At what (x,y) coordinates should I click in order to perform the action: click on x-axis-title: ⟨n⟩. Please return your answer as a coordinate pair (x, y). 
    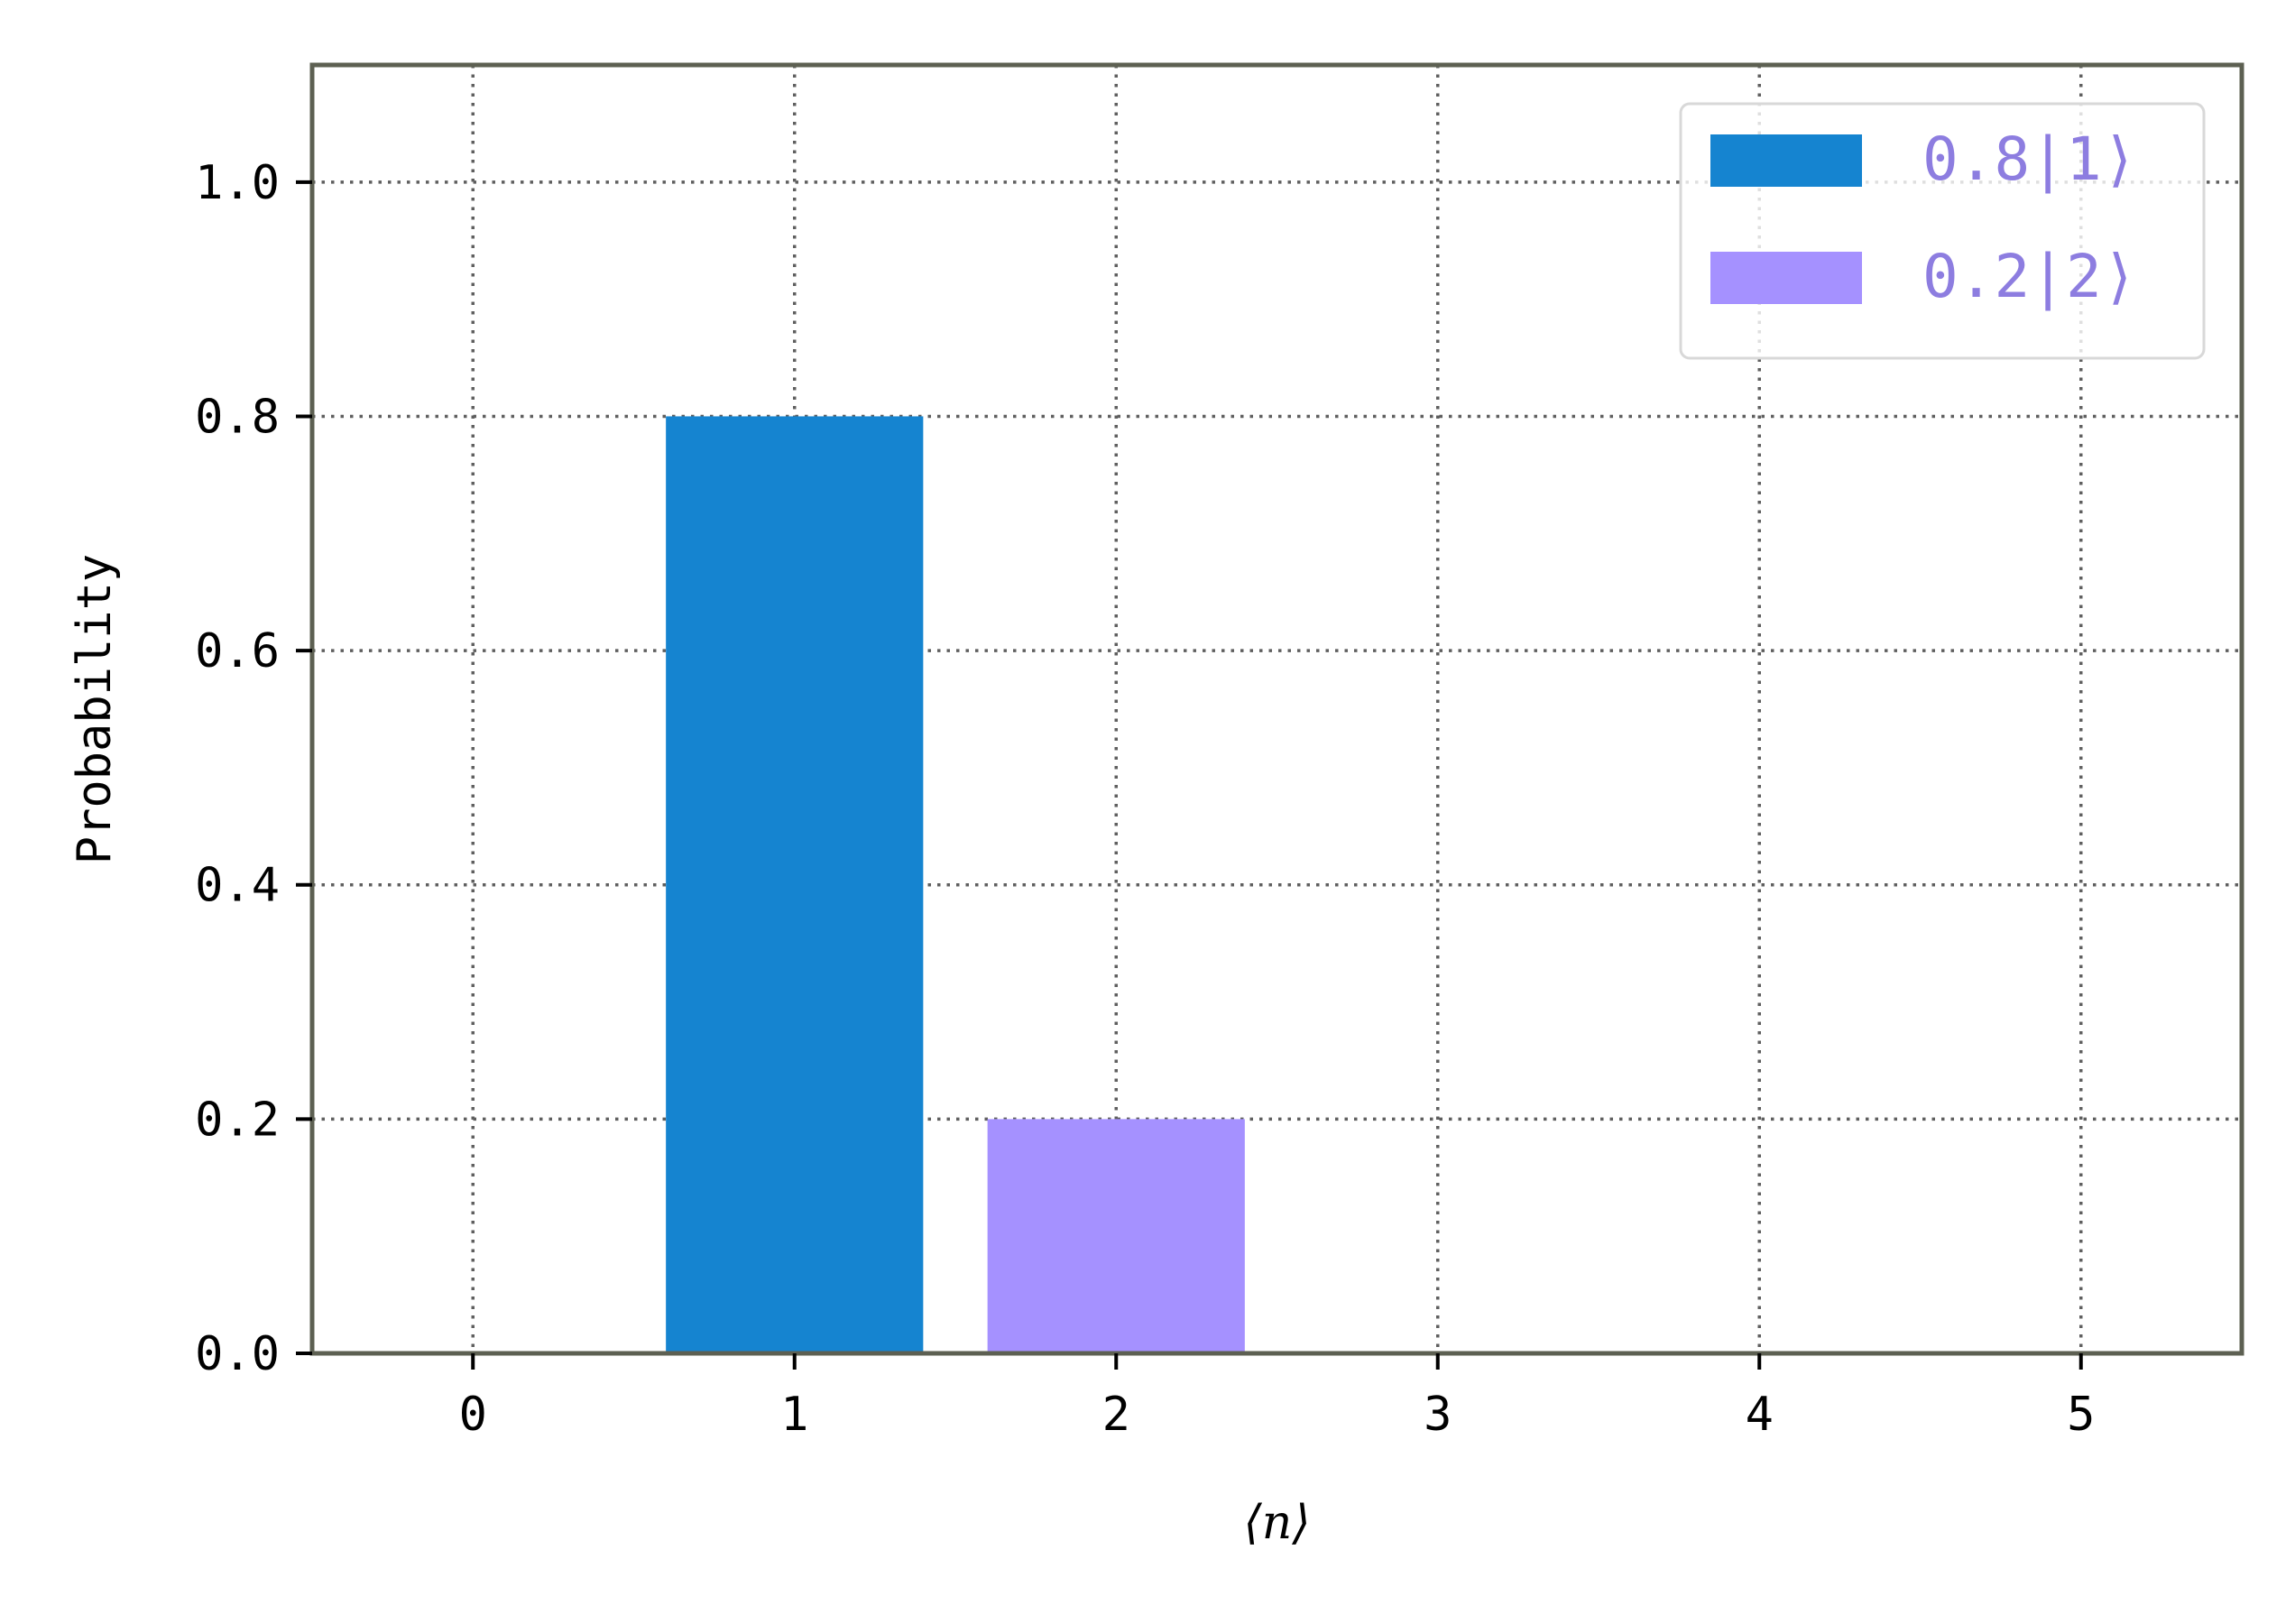
    Looking at the image, I should click on (1276, 1523).